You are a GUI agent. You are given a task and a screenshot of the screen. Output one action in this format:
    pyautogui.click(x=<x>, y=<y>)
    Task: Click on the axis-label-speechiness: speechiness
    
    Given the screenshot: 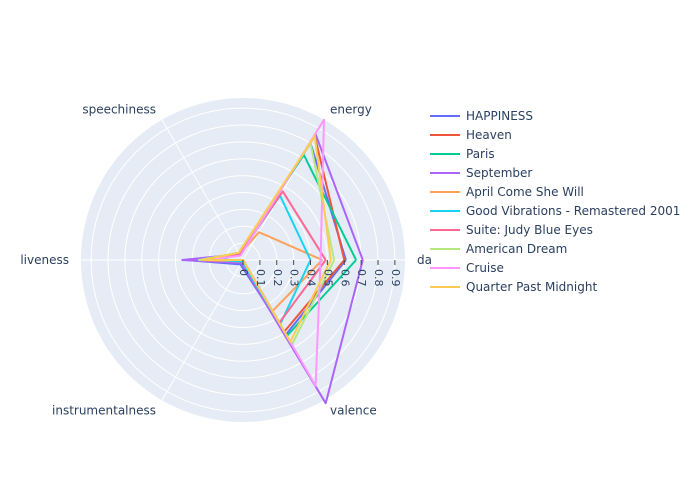 What is the action you would take?
    pyautogui.click(x=119, y=109)
    